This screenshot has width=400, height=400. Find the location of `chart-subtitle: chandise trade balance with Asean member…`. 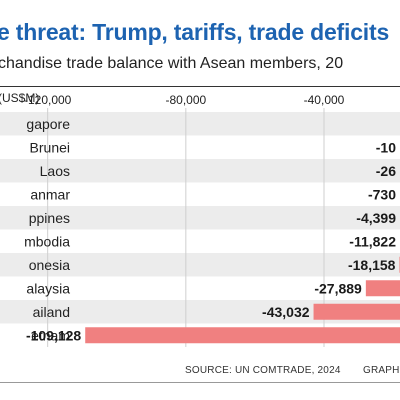

chart-subtitle: chandise trade balance with Asean member… is located at coordinates (172, 63).